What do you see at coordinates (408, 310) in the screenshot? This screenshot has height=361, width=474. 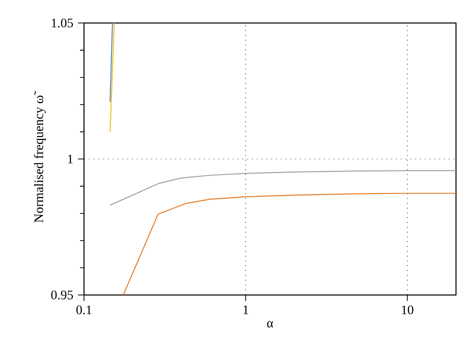 I see `x-tick-label: 10` at bounding box center [408, 310].